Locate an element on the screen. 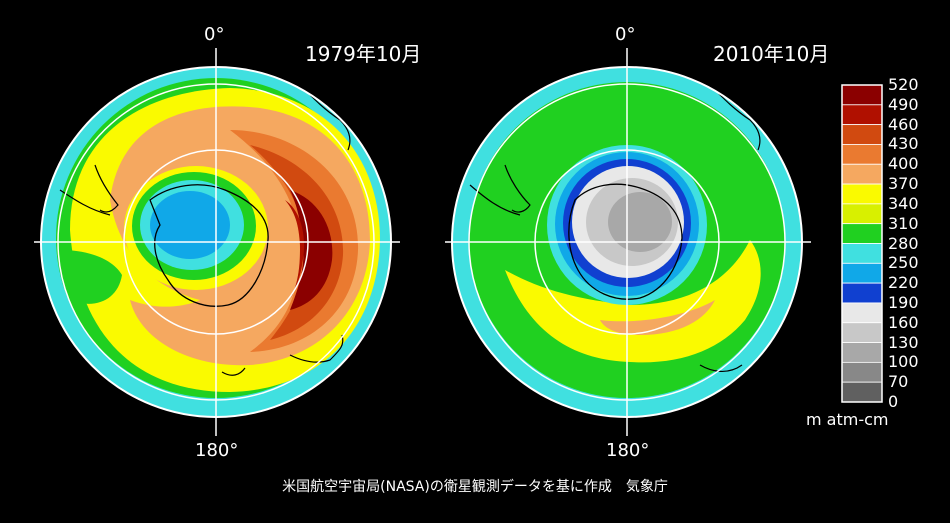 The height and width of the screenshot is (523, 950). legend-tick-label: 400 is located at coordinates (903, 164).